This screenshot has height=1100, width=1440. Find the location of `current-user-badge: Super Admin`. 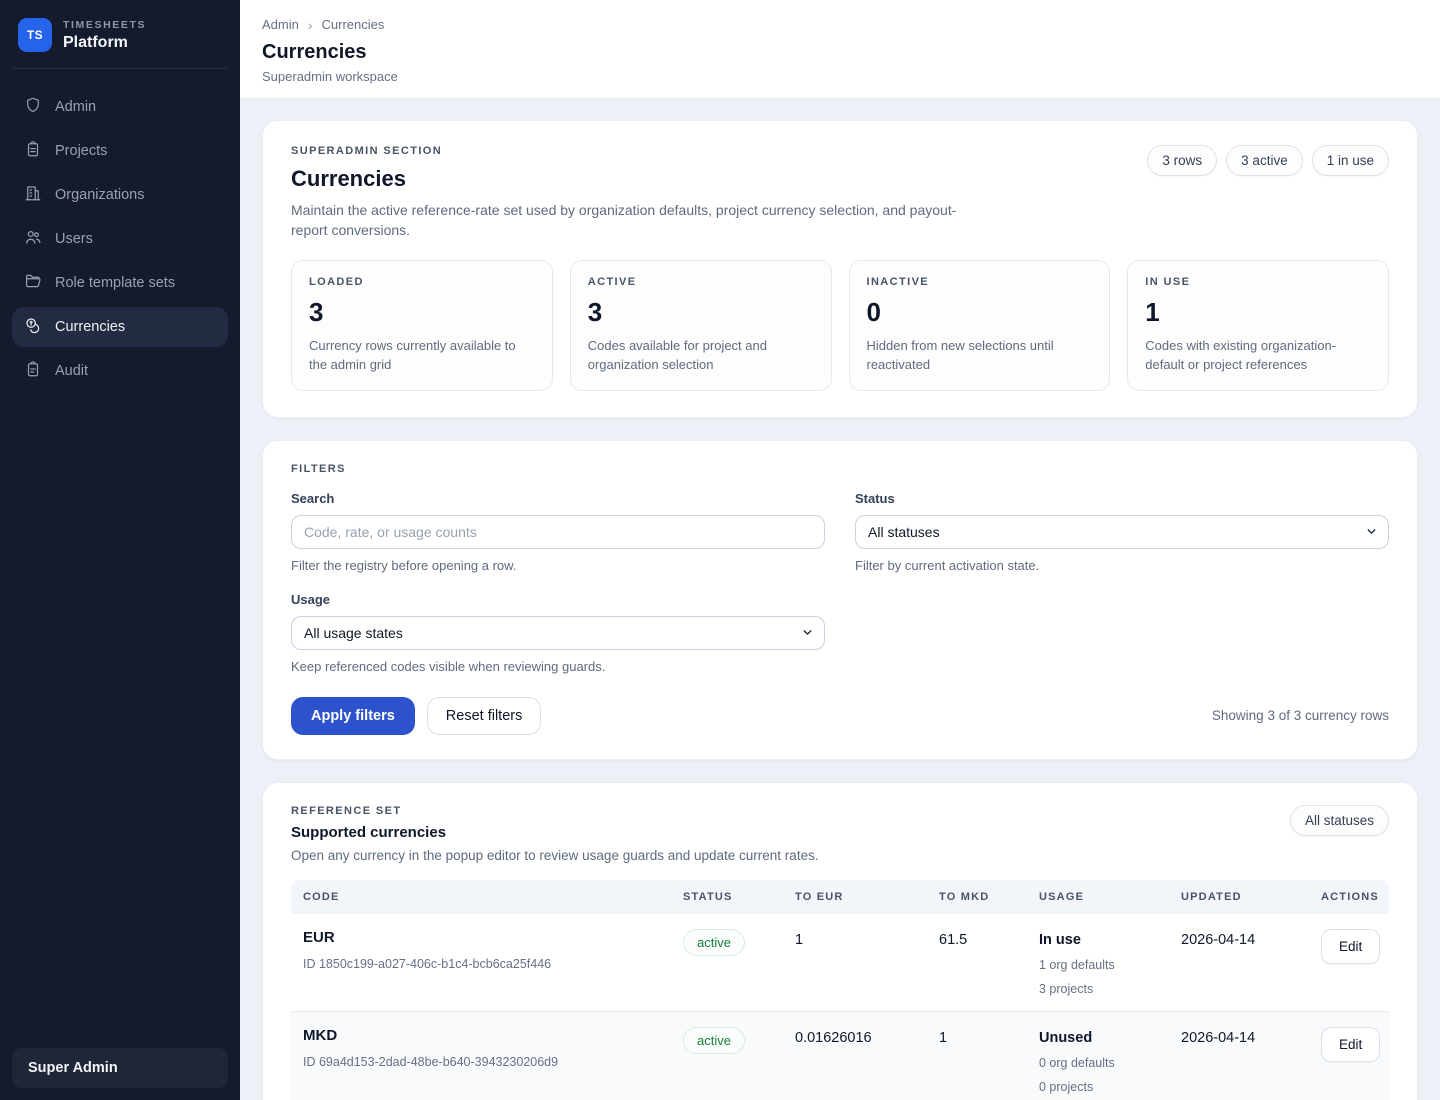

current-user-badge: Super Admin is located at coordinates (120, 1068).